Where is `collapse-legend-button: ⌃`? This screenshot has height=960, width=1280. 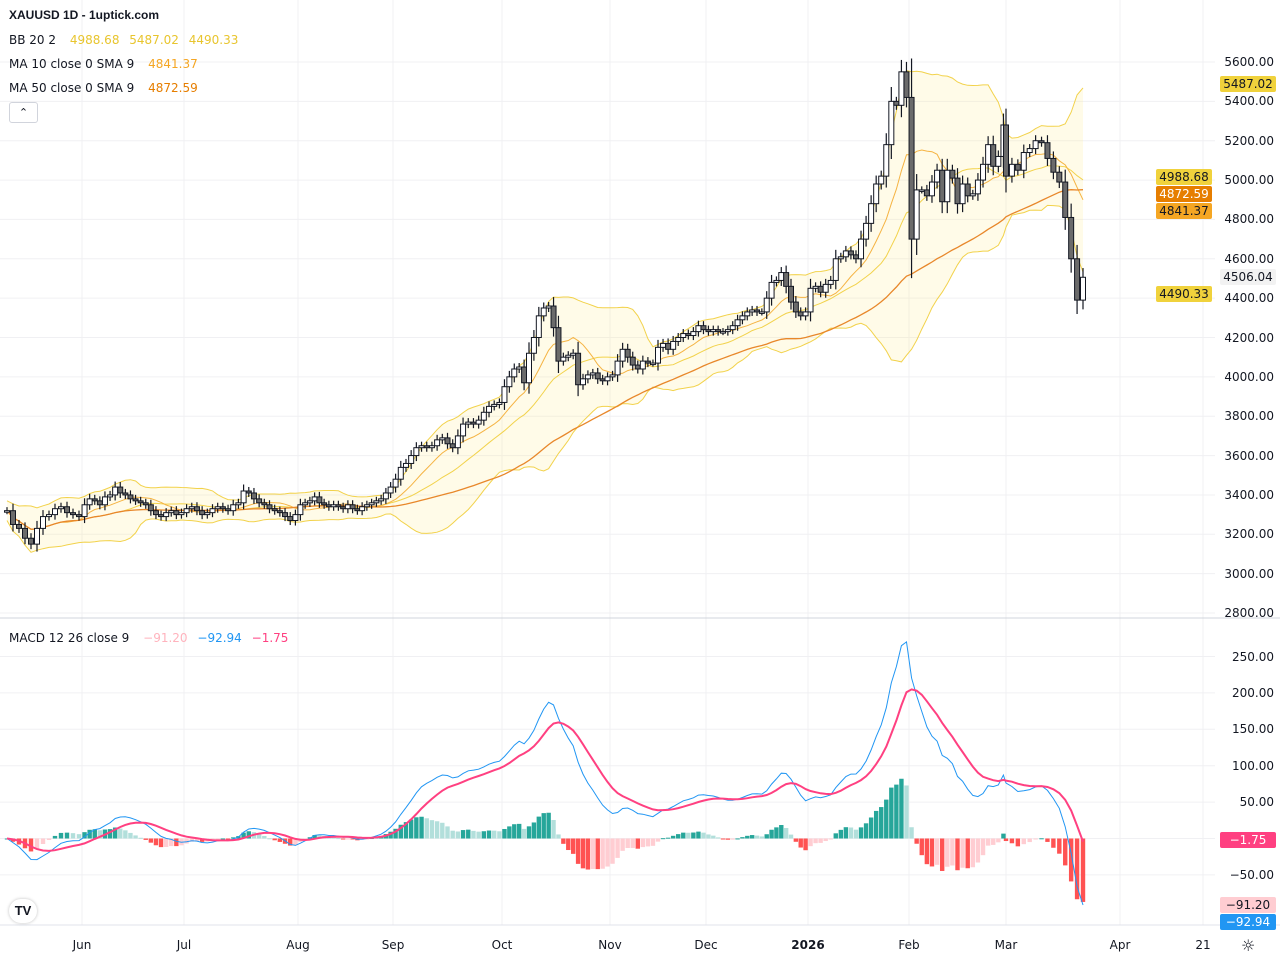
collapse-legend-button: ⌃ is located at coordinates (23, 112).